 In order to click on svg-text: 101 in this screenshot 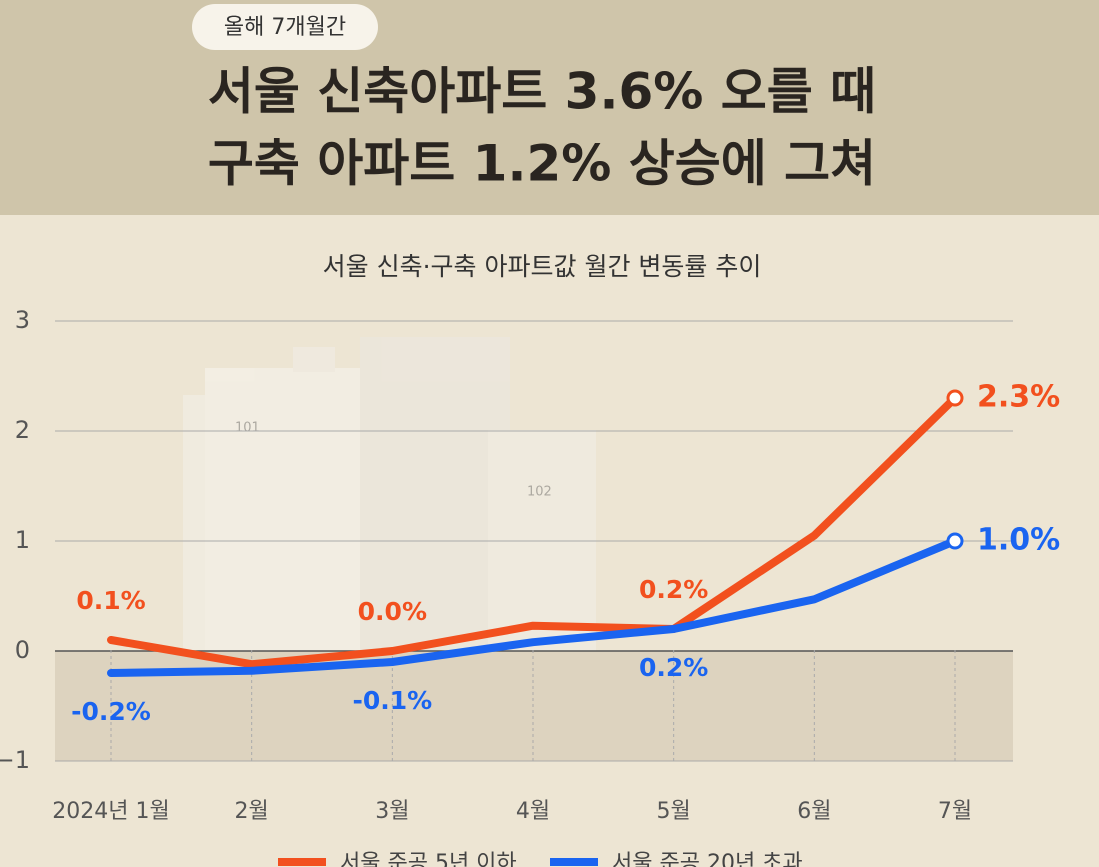, I will do `click(247, 428)`.